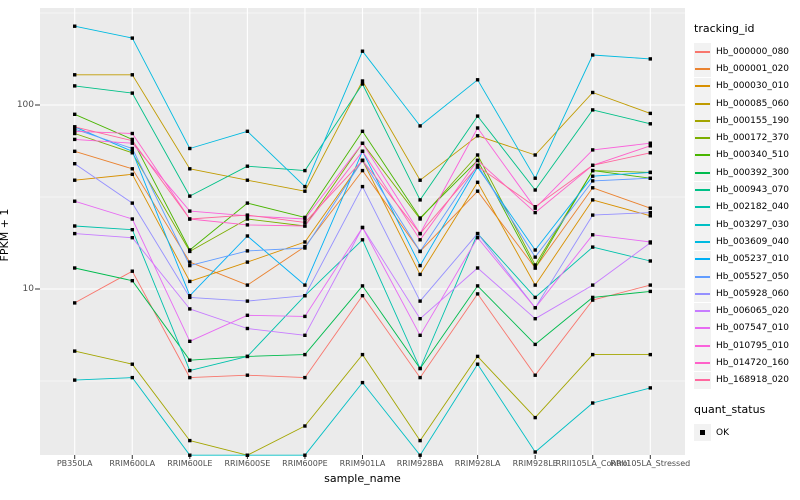 This screenshot has height=500, width=800. What do you see at coordinates (753, 207) in the screenshot?
I see `legend-item-label: Hb_002182_040` at bounding box center [753, 207].